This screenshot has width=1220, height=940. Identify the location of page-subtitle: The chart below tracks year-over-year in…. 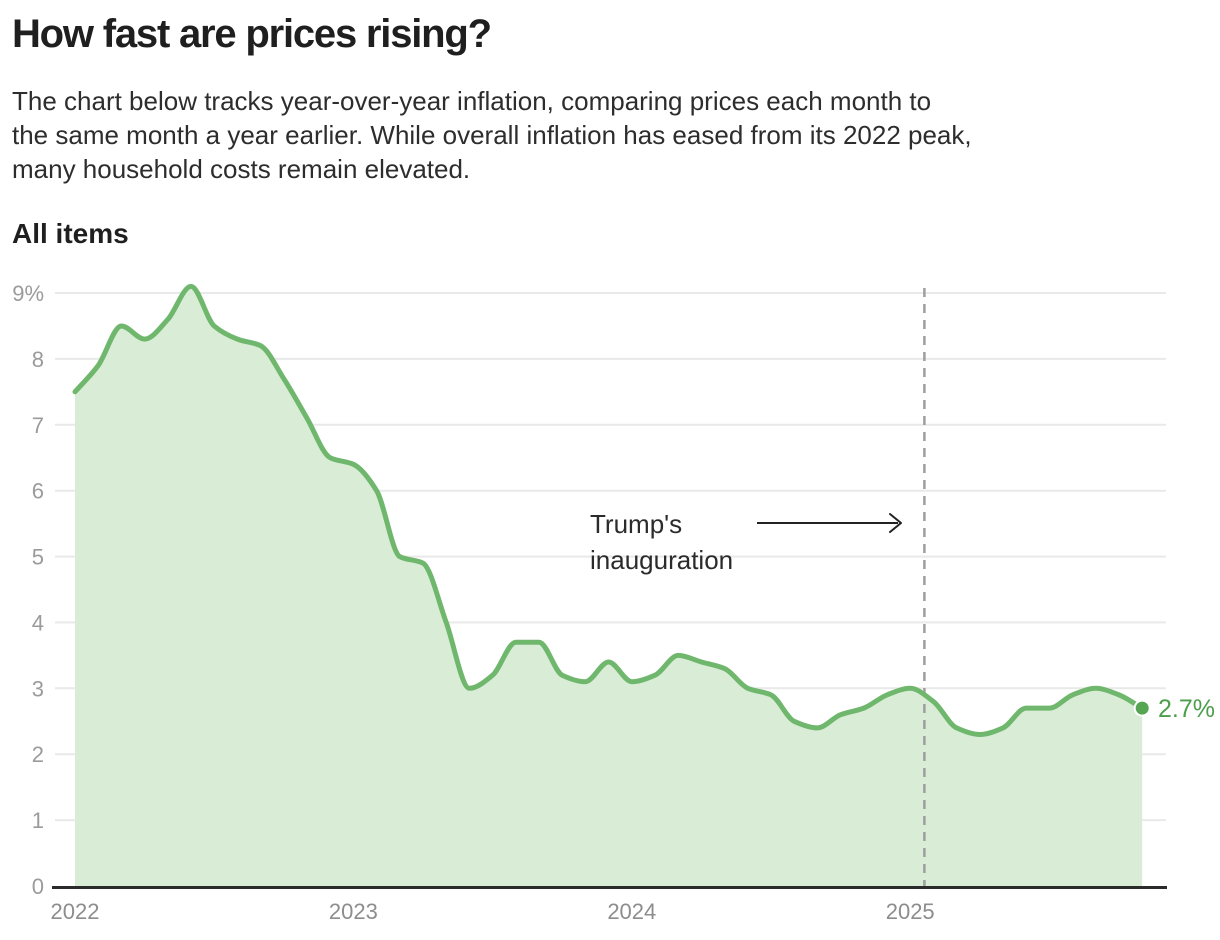
(492, 135).